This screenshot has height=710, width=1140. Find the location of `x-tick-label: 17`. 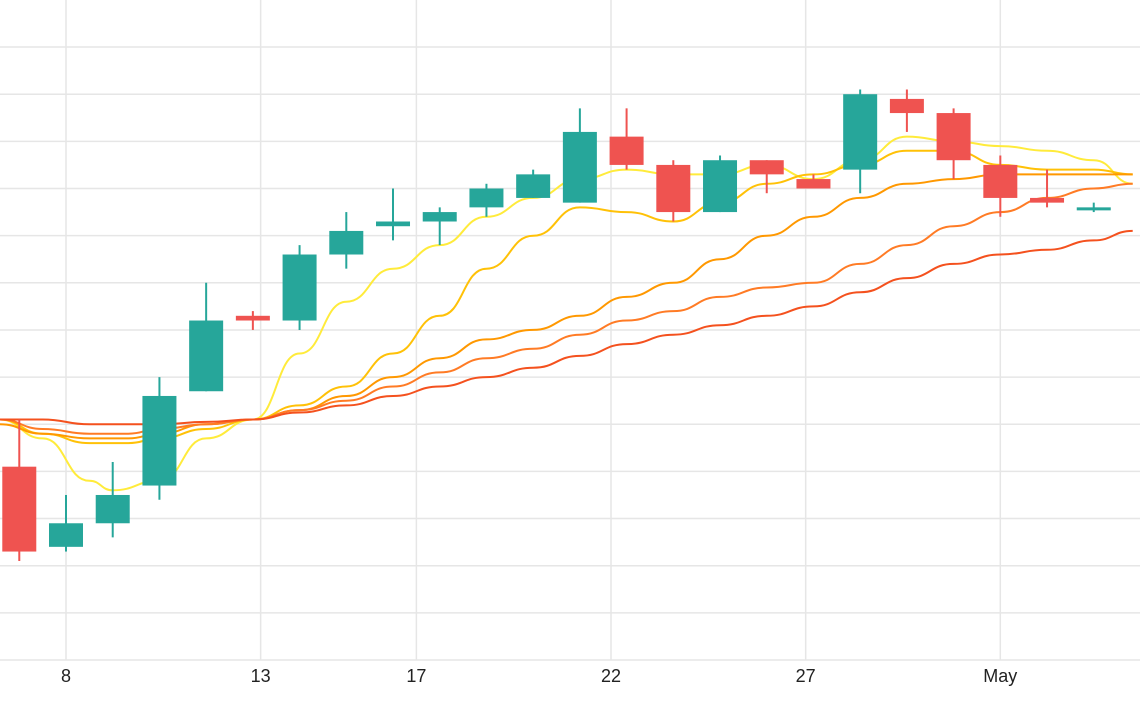

x-tick-label: 17 is located at coordinates (416, 676).